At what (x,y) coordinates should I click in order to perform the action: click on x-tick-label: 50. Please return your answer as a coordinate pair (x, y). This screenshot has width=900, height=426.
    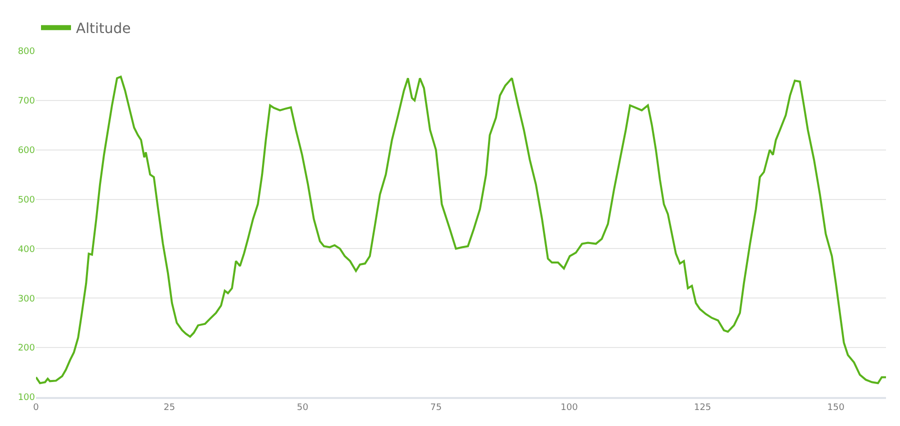
    Looking at the image, I should click on (302, 407).